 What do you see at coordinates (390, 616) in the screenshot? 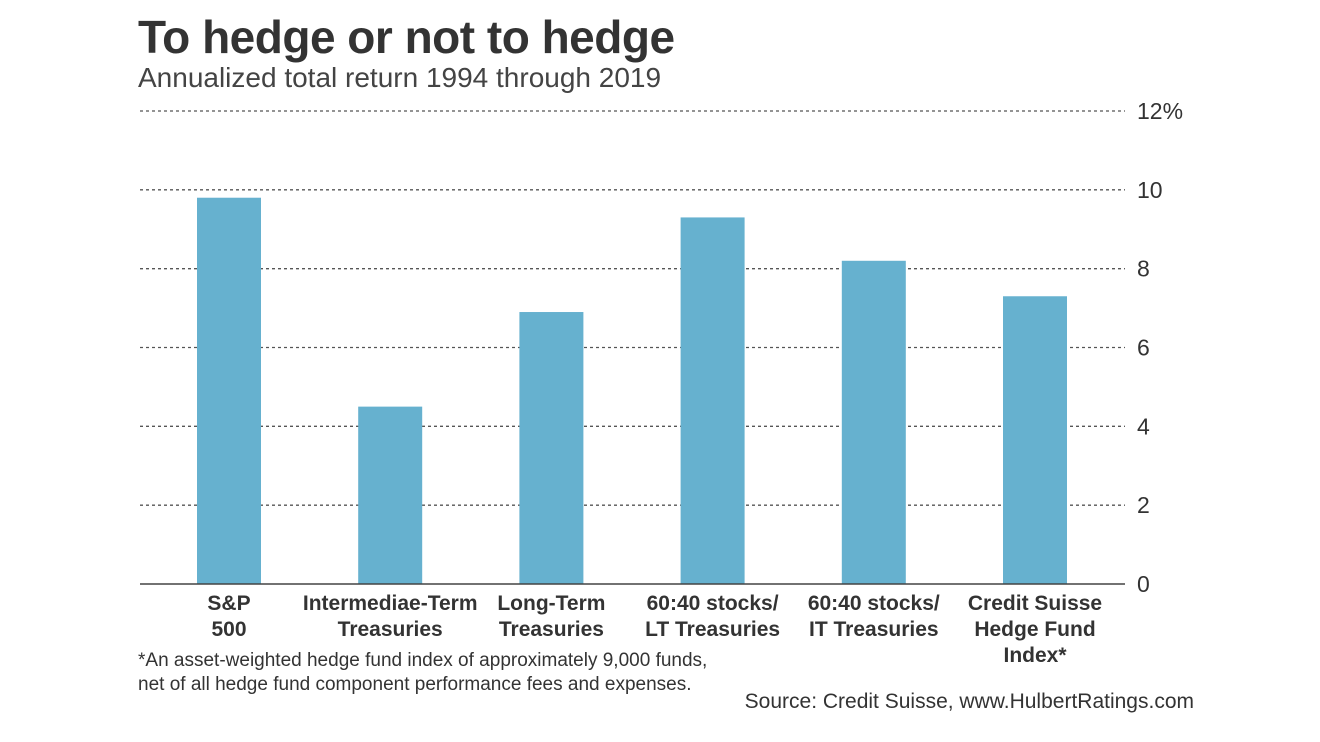
I see `category-label-1: Intermediae-Term Treasuries` at bounding box center [390, 616].